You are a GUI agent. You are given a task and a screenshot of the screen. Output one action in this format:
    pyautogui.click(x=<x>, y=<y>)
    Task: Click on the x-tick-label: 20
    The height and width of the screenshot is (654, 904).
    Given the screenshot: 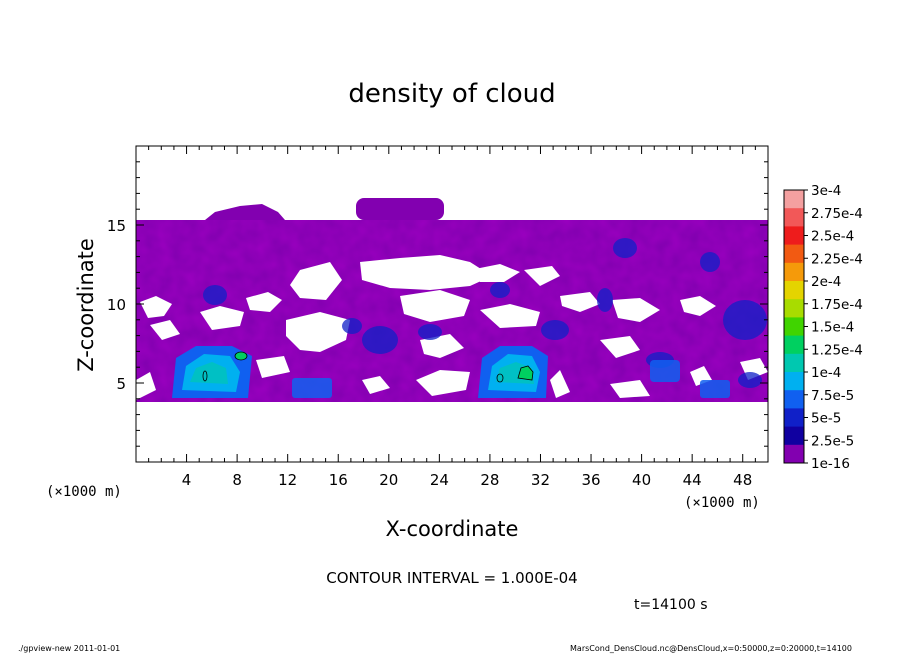 What is the action you would take?
    pyautogui.click(x=388, y=480)
    